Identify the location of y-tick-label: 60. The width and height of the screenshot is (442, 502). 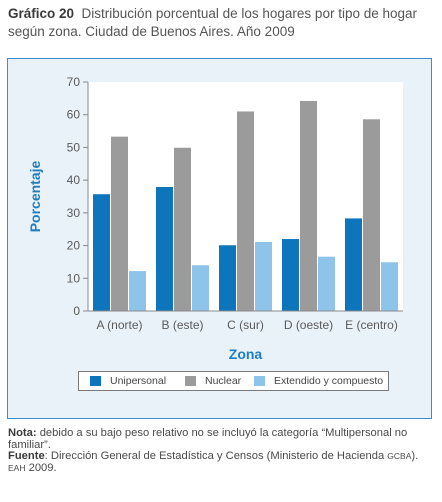
(74, 115).